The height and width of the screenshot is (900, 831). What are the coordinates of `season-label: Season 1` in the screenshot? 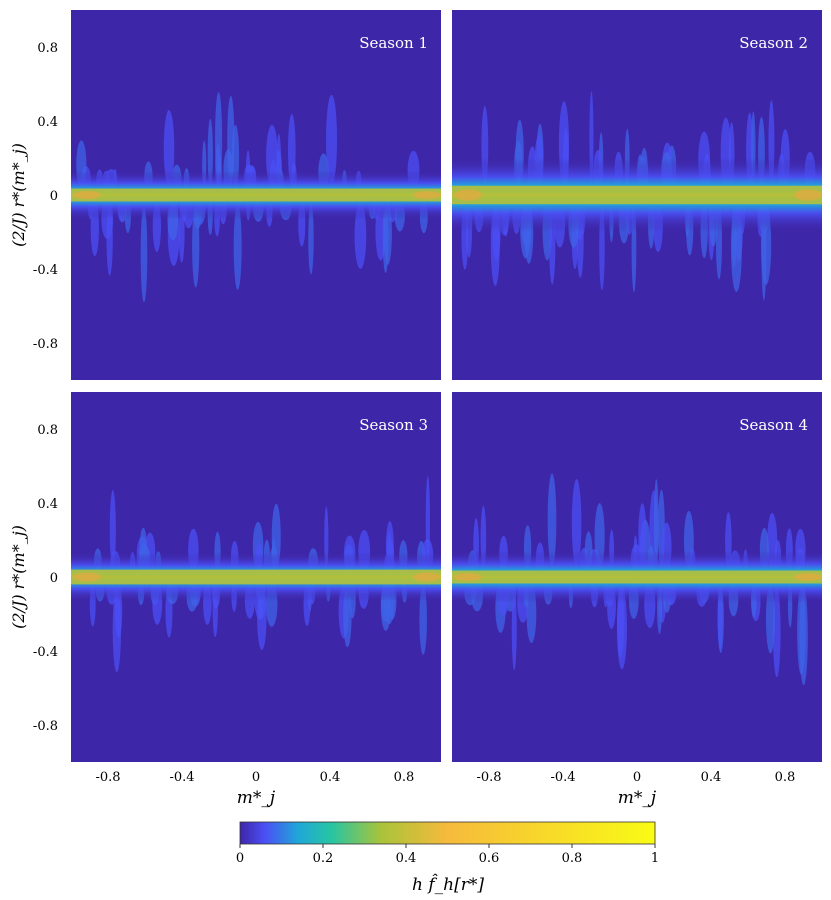 It's located at (393, 43).